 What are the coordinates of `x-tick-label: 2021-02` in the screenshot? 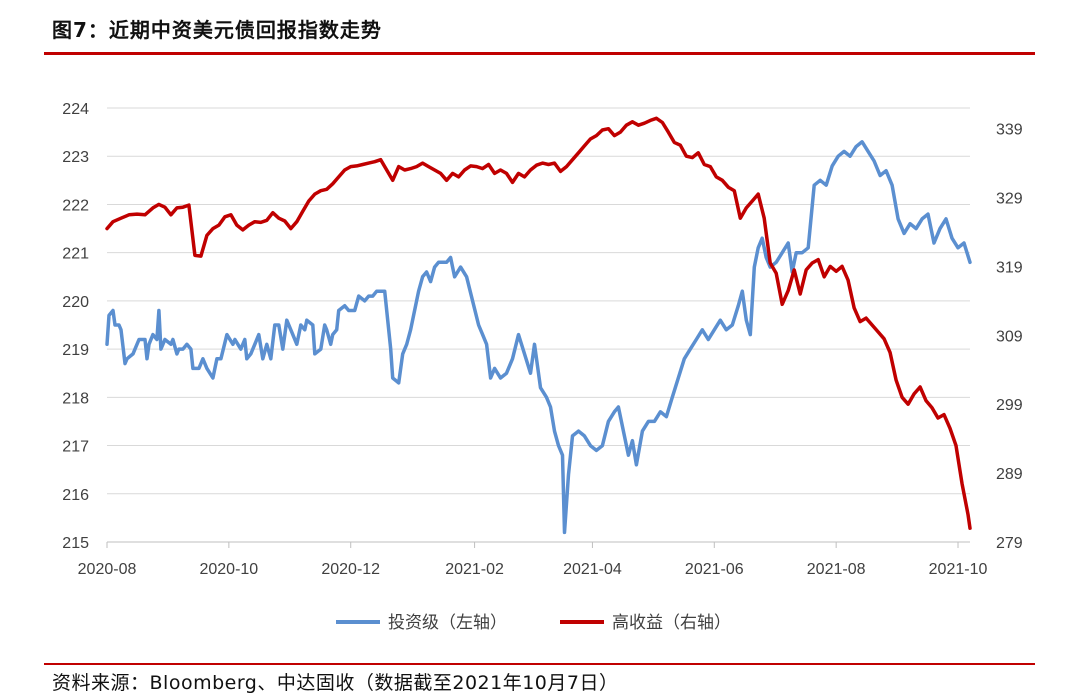 It's located at (474, 569).